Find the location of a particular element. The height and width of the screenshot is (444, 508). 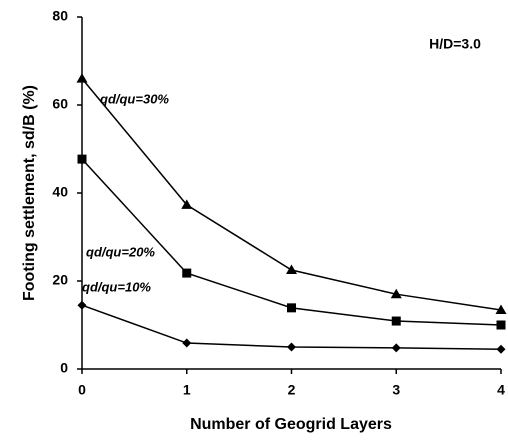

series-label: qd/qu=30% is located at coordinates (134, 98).